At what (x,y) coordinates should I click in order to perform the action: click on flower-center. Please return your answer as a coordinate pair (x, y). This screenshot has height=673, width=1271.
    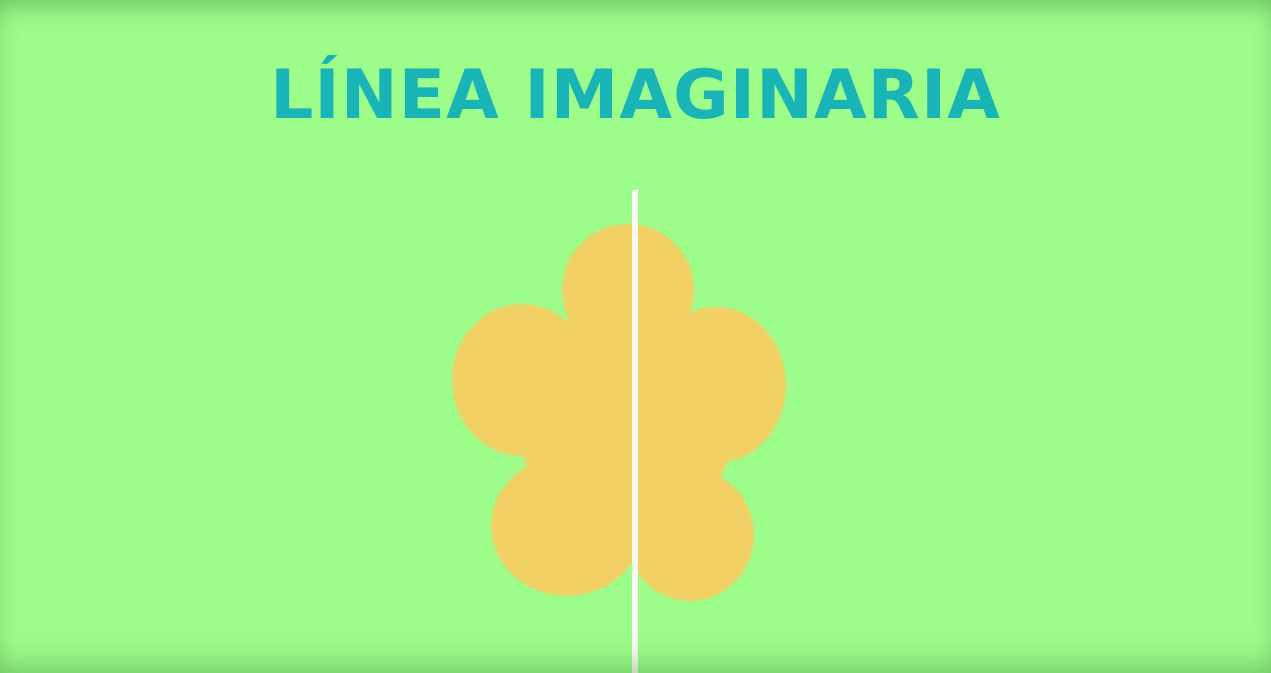
    Looking at the image, I should click on (626, 420).